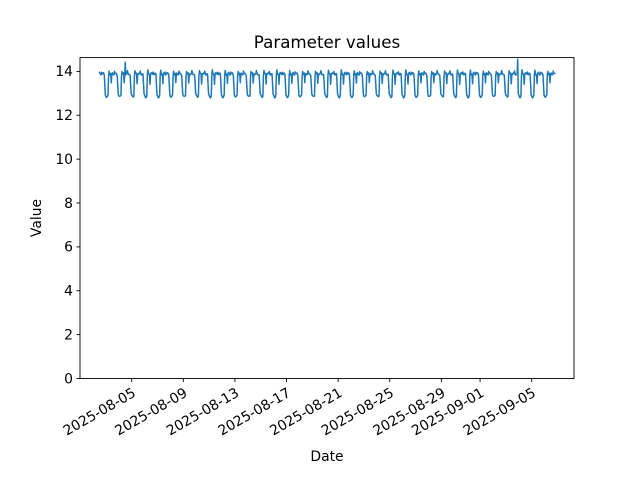 The height and width of the screenshot is (484, 640). Describe the element at coordinates (64, 160) in the screenshot. I see `y-tick-label: 10` at that location.